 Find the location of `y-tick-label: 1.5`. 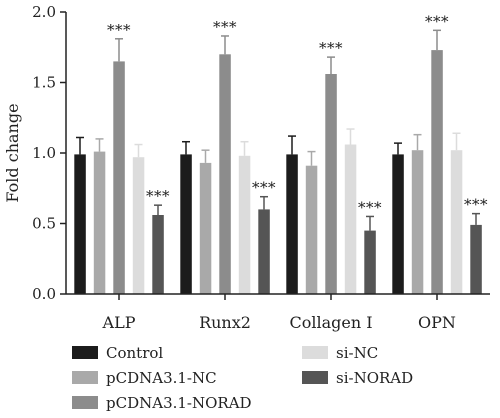

y-tick-label: 1.5 is located at coordinates (44, 83).